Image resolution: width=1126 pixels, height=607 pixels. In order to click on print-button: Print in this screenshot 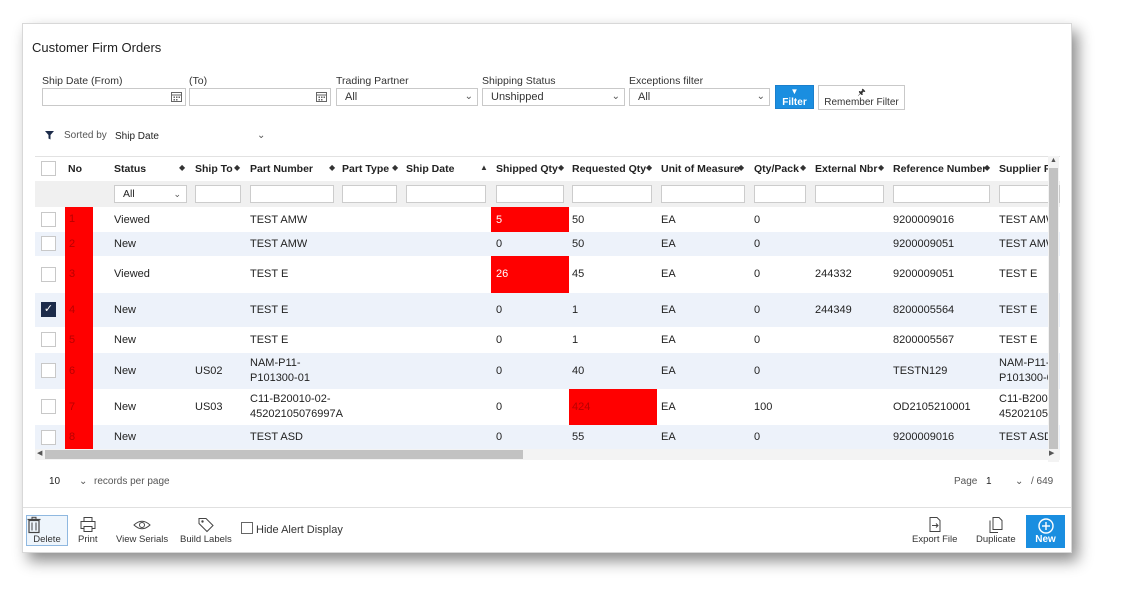, I will do `click(88, 530)`.